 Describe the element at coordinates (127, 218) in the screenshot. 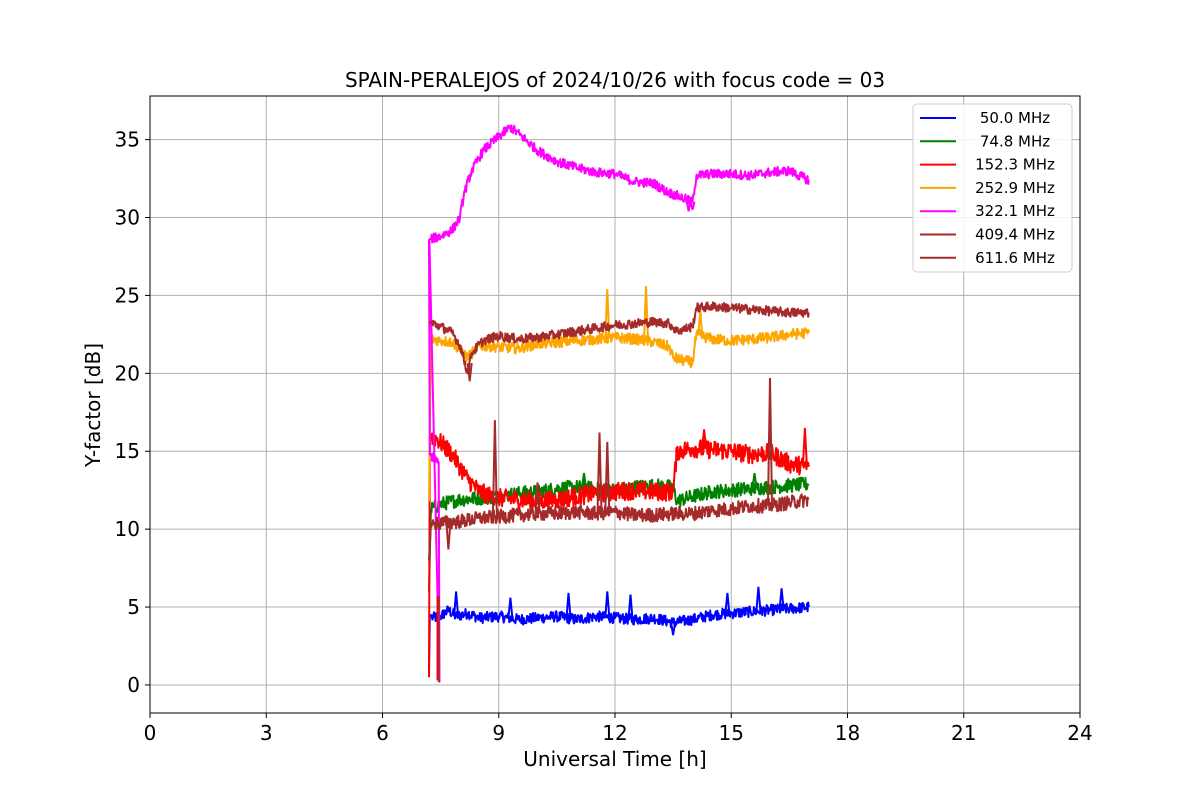

I see `y-tick-label: 30` at that location.